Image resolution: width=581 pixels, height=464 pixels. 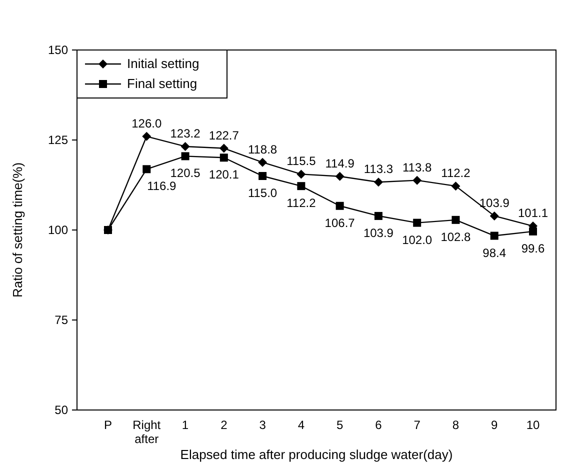 What do you see at coordinates (224, 175) in the screenshot?
I see `data-label: 120.1` at bounding box center [224, 175].